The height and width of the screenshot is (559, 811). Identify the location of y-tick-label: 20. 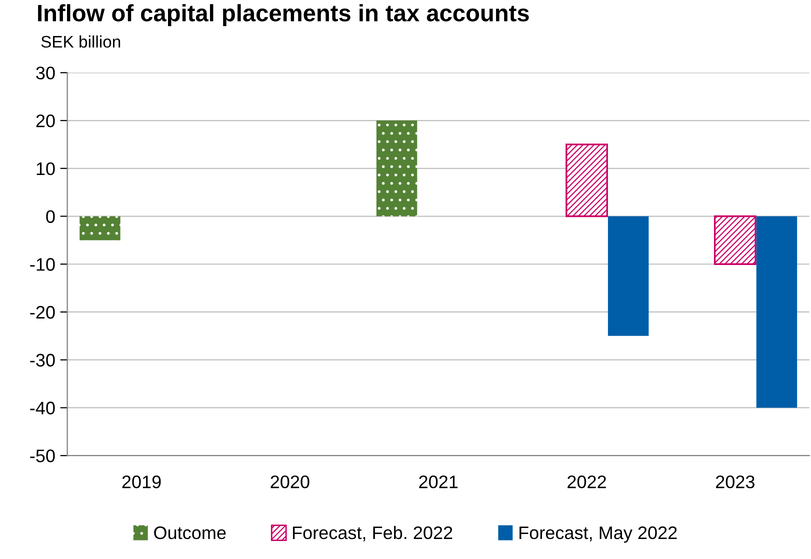
(45, 121).